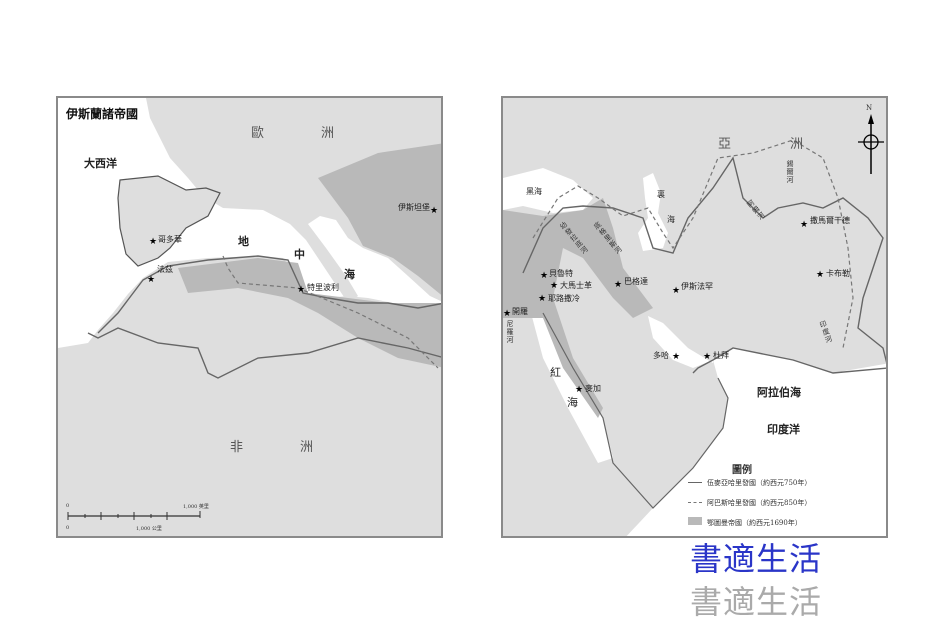 Image resolution: width=945 pixels, height=639 pixels. What do you see at coordinates (830, 220) in the screenshot?
I see `city-samarkand: 撒馬爾干德` at bounding box center [830, 220].